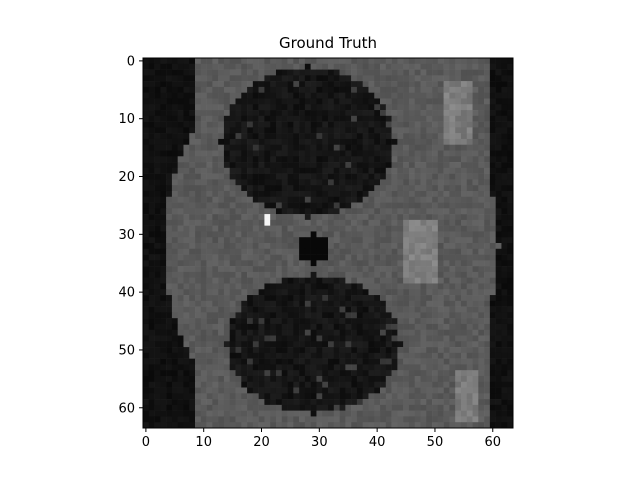  What do you see at coordinates (126, 119) in the screenshot?
I see `y-tick-label: 10` at bounding box center [126, 119].